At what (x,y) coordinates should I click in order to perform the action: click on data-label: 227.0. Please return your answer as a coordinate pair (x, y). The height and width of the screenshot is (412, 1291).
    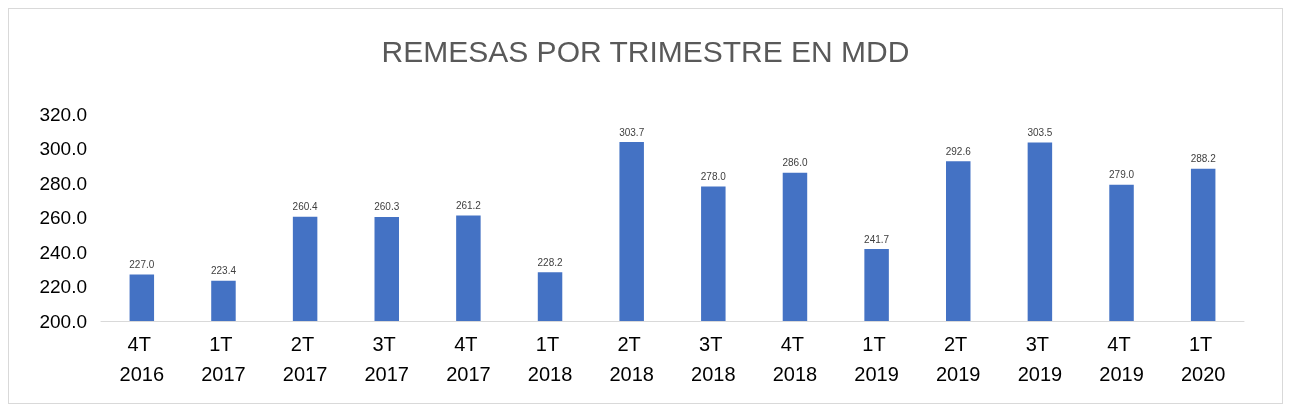
    Looking at the image, I should click on (142, 264).